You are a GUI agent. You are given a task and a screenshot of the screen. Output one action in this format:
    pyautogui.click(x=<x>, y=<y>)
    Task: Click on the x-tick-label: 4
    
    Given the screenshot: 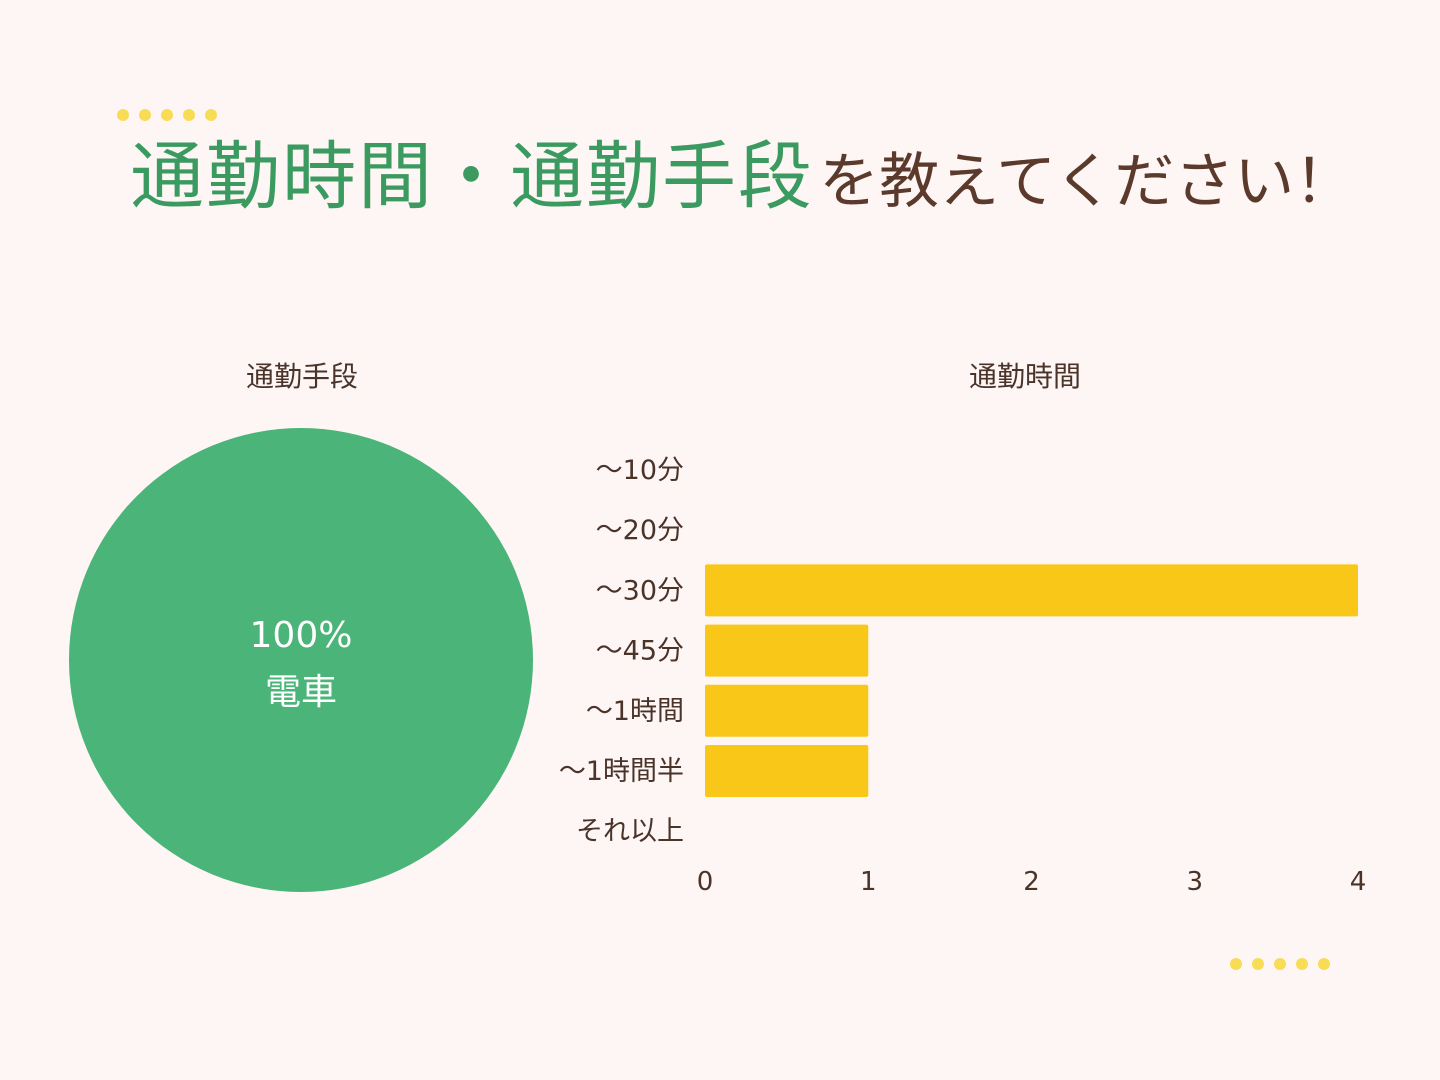 What is the action you would take?
    pyautogui.click(x=1358, y=882)
    